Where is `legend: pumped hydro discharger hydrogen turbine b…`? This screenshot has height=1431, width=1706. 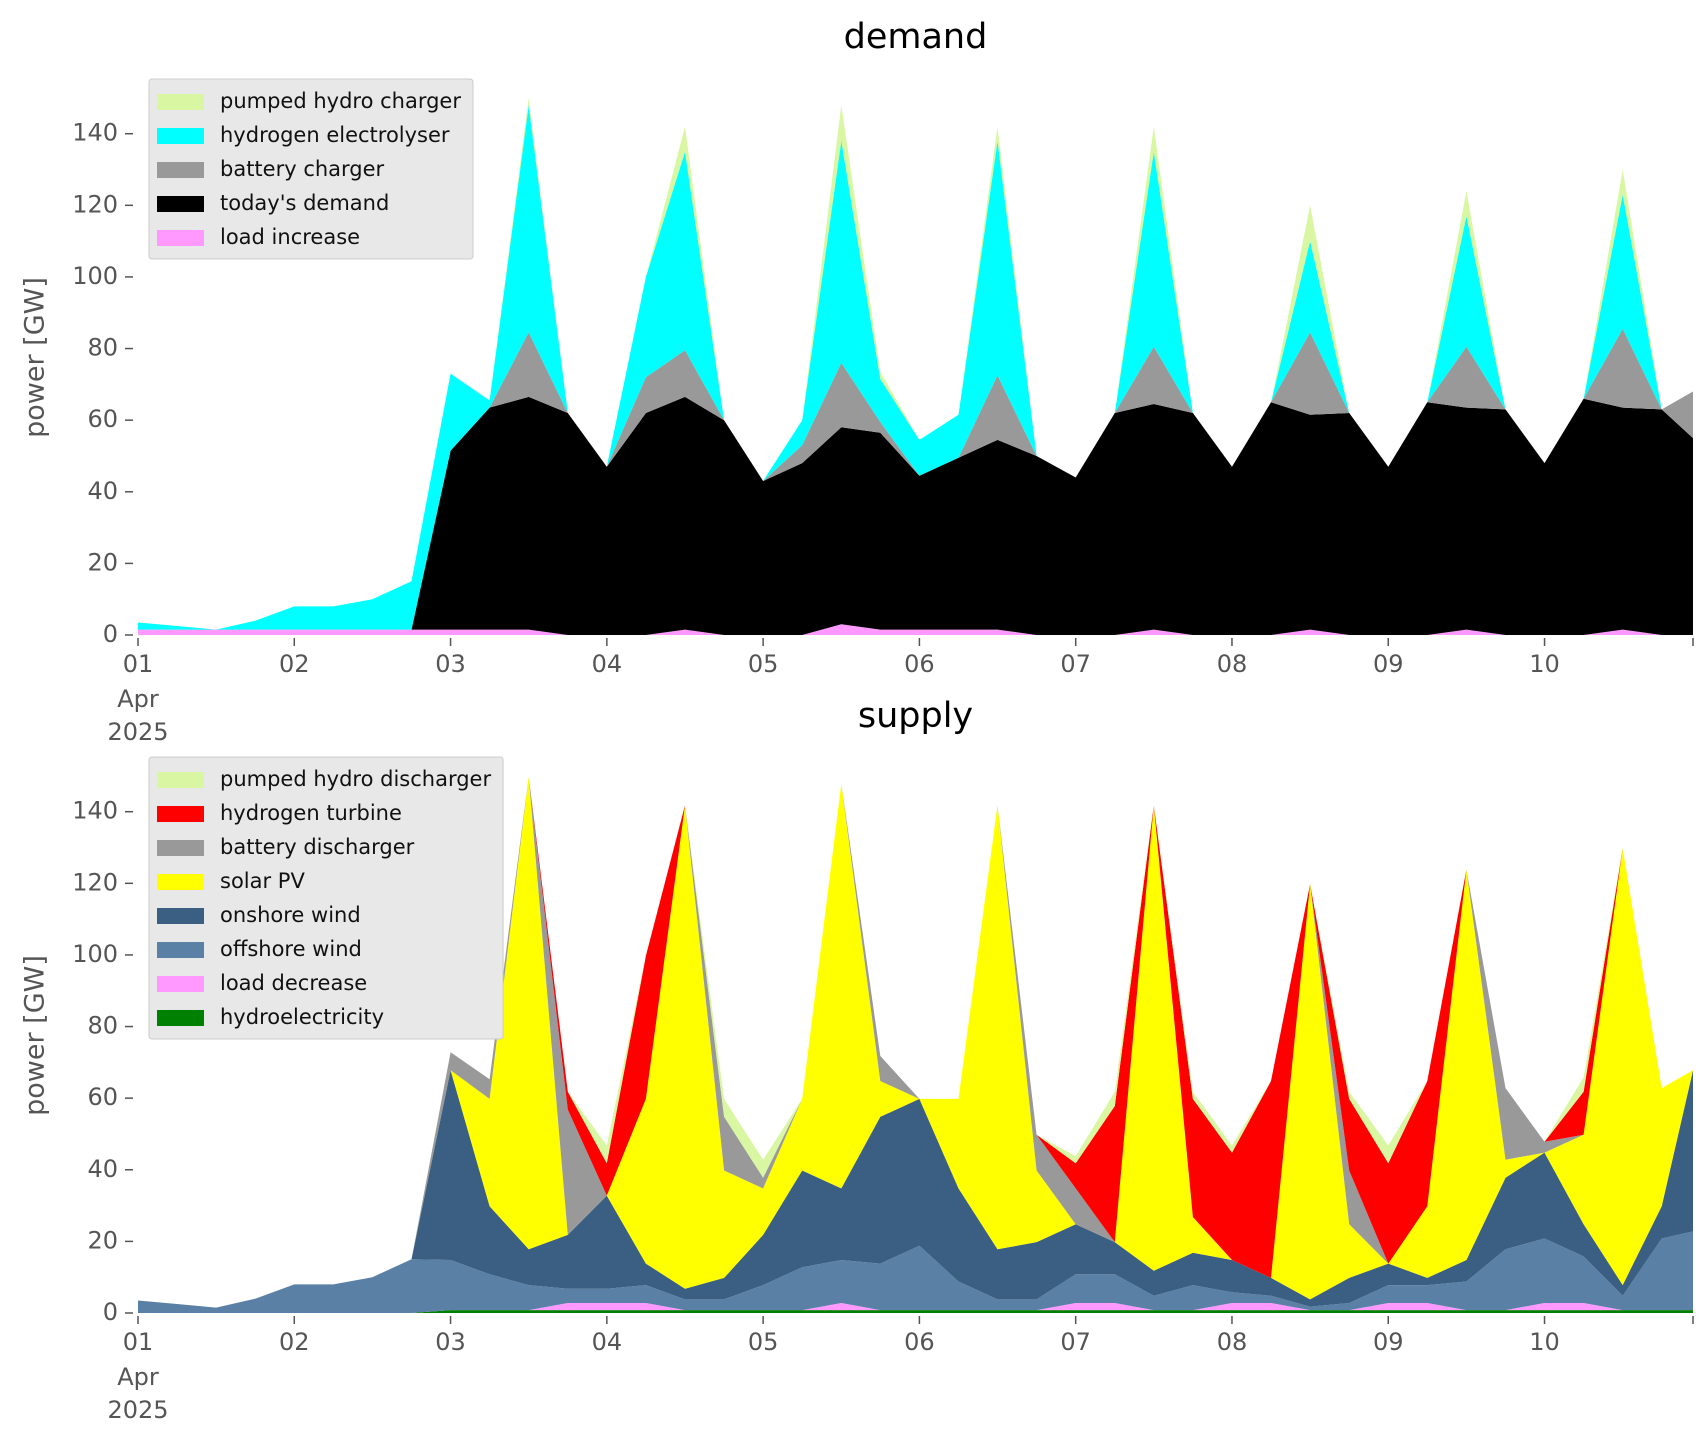
legend: pumped hydro discharger hydrogen turbine b… is located at coordinates (326, 898).